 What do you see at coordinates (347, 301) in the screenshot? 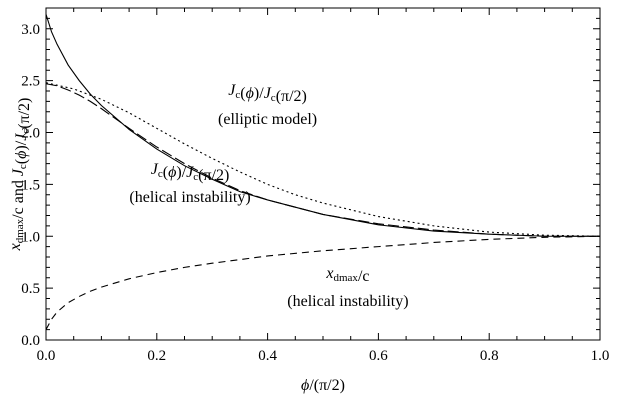
I see `annotation-6: (helical instability)` at bounding box center [347, 301].